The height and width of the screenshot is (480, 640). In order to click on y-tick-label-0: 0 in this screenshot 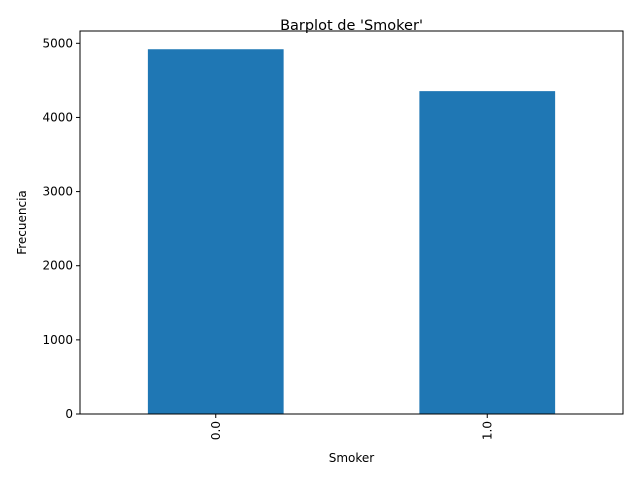, I will do `click(69, 414)`.